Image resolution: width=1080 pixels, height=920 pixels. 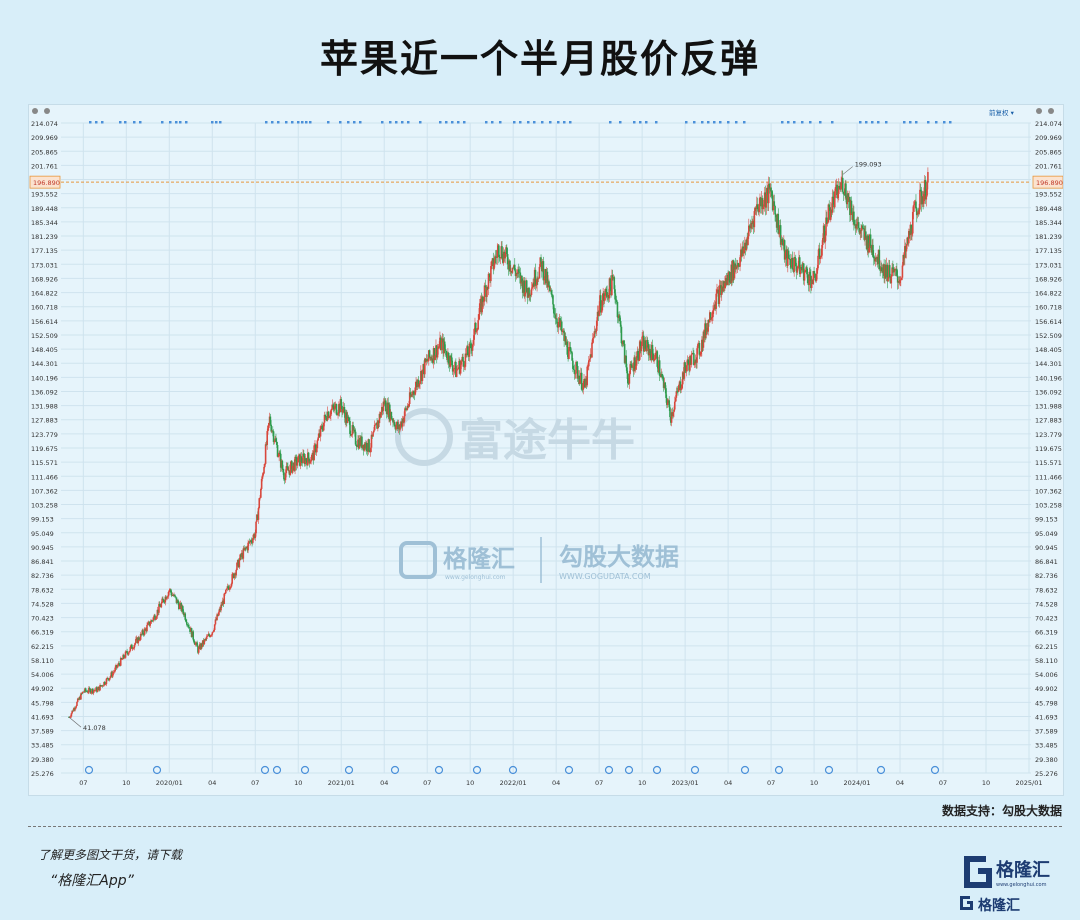 I want to click on y-tick-label-left: 33.485, so click(x=42, y=746).